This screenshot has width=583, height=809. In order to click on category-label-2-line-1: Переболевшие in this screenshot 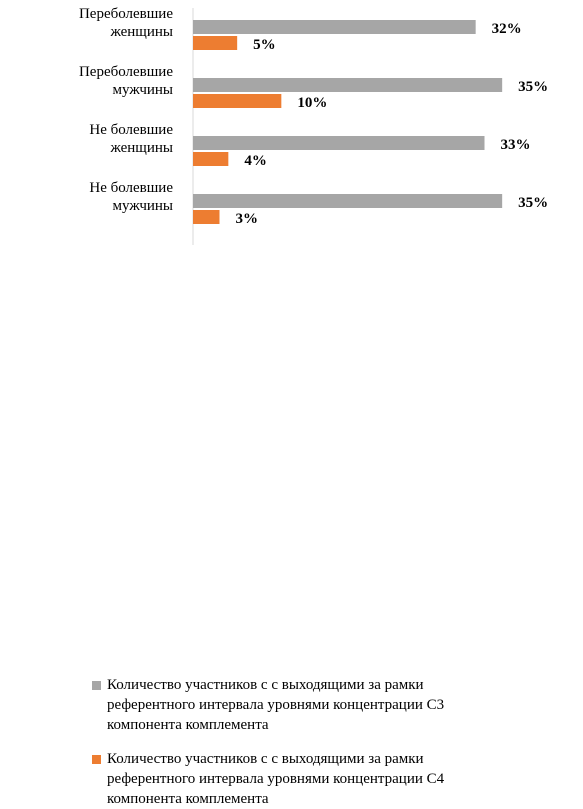, I will do `click(126, 72)`.